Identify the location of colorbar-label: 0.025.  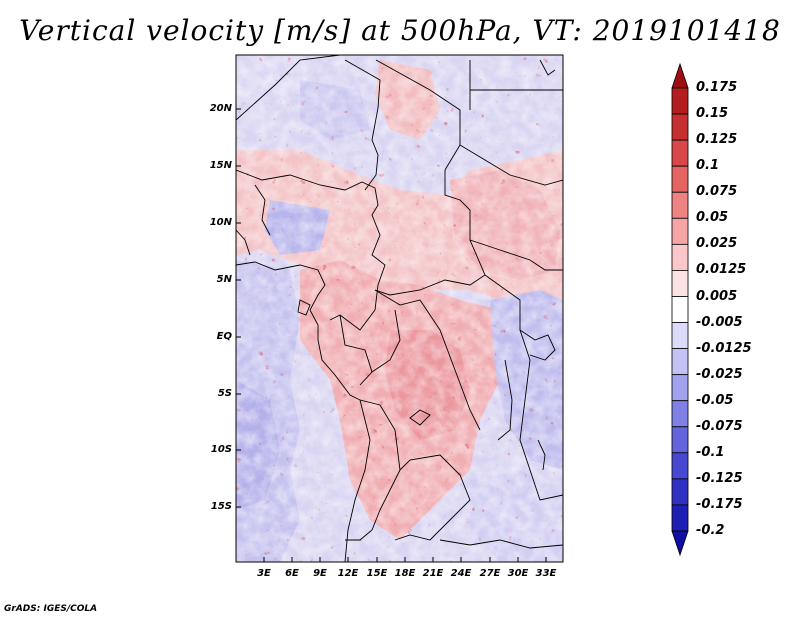
(717, 243).